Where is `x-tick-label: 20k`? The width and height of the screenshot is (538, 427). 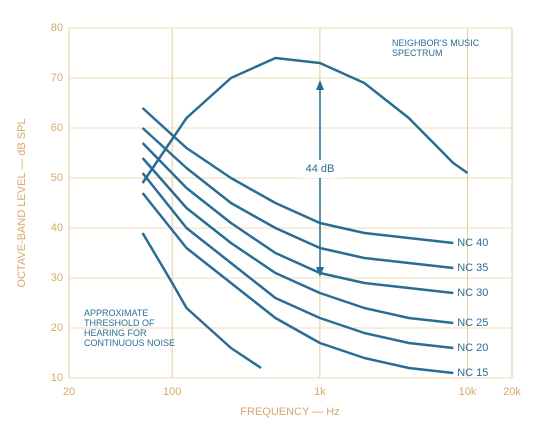
x-tick-label: 20k is located at coordinates (512, 392).